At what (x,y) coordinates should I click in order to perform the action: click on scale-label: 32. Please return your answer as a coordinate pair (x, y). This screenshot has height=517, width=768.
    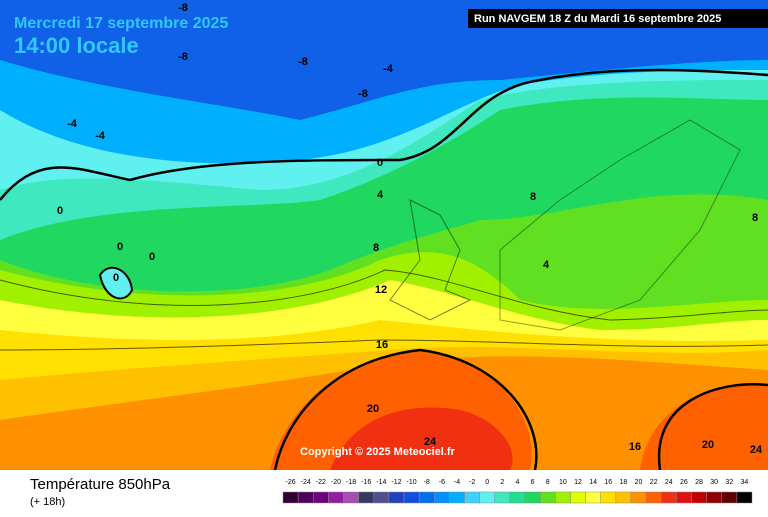
    Looking at the image, I should click on (729, 482).